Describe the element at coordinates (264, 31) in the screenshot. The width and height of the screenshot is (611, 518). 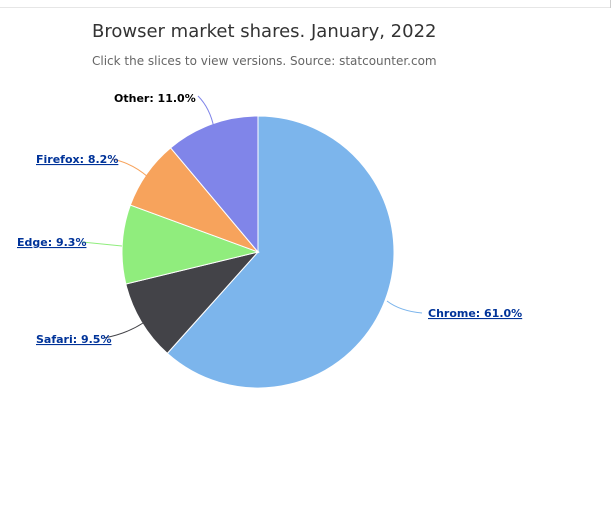
I see `chart-title: Browser market shares. January, 2022` at that location.